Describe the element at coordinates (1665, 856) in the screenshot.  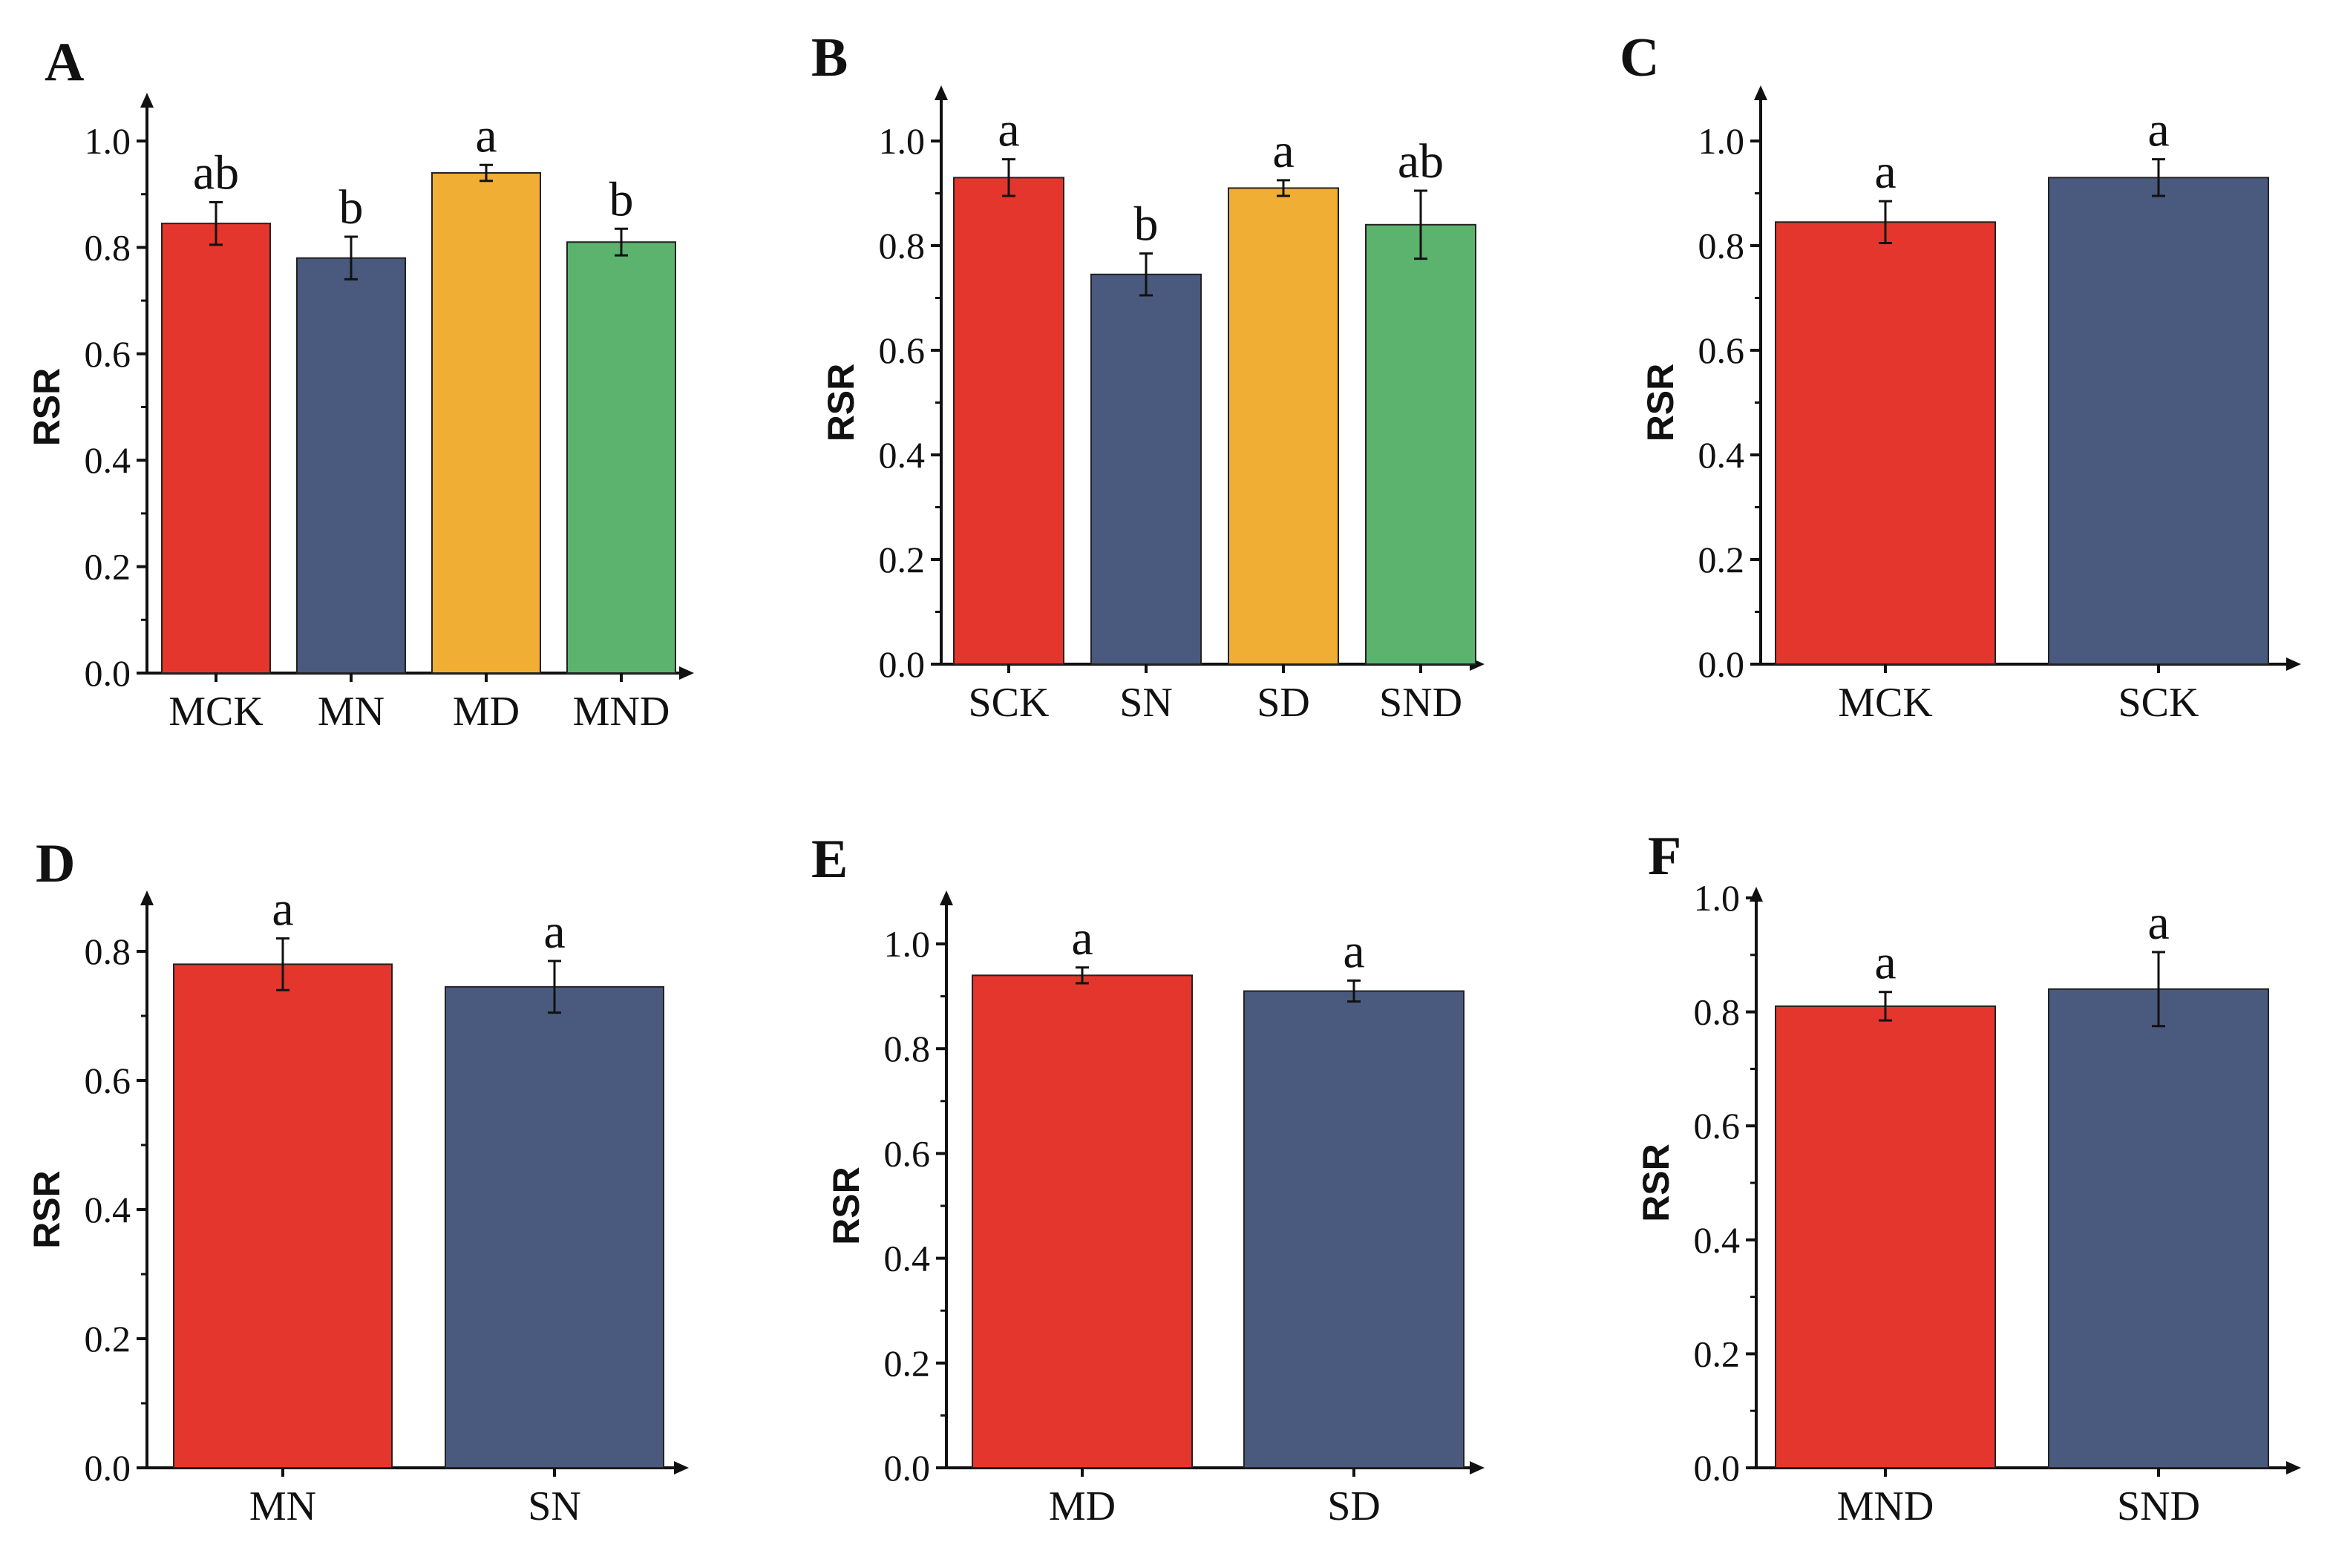
I see `panel-label: F` at that location.